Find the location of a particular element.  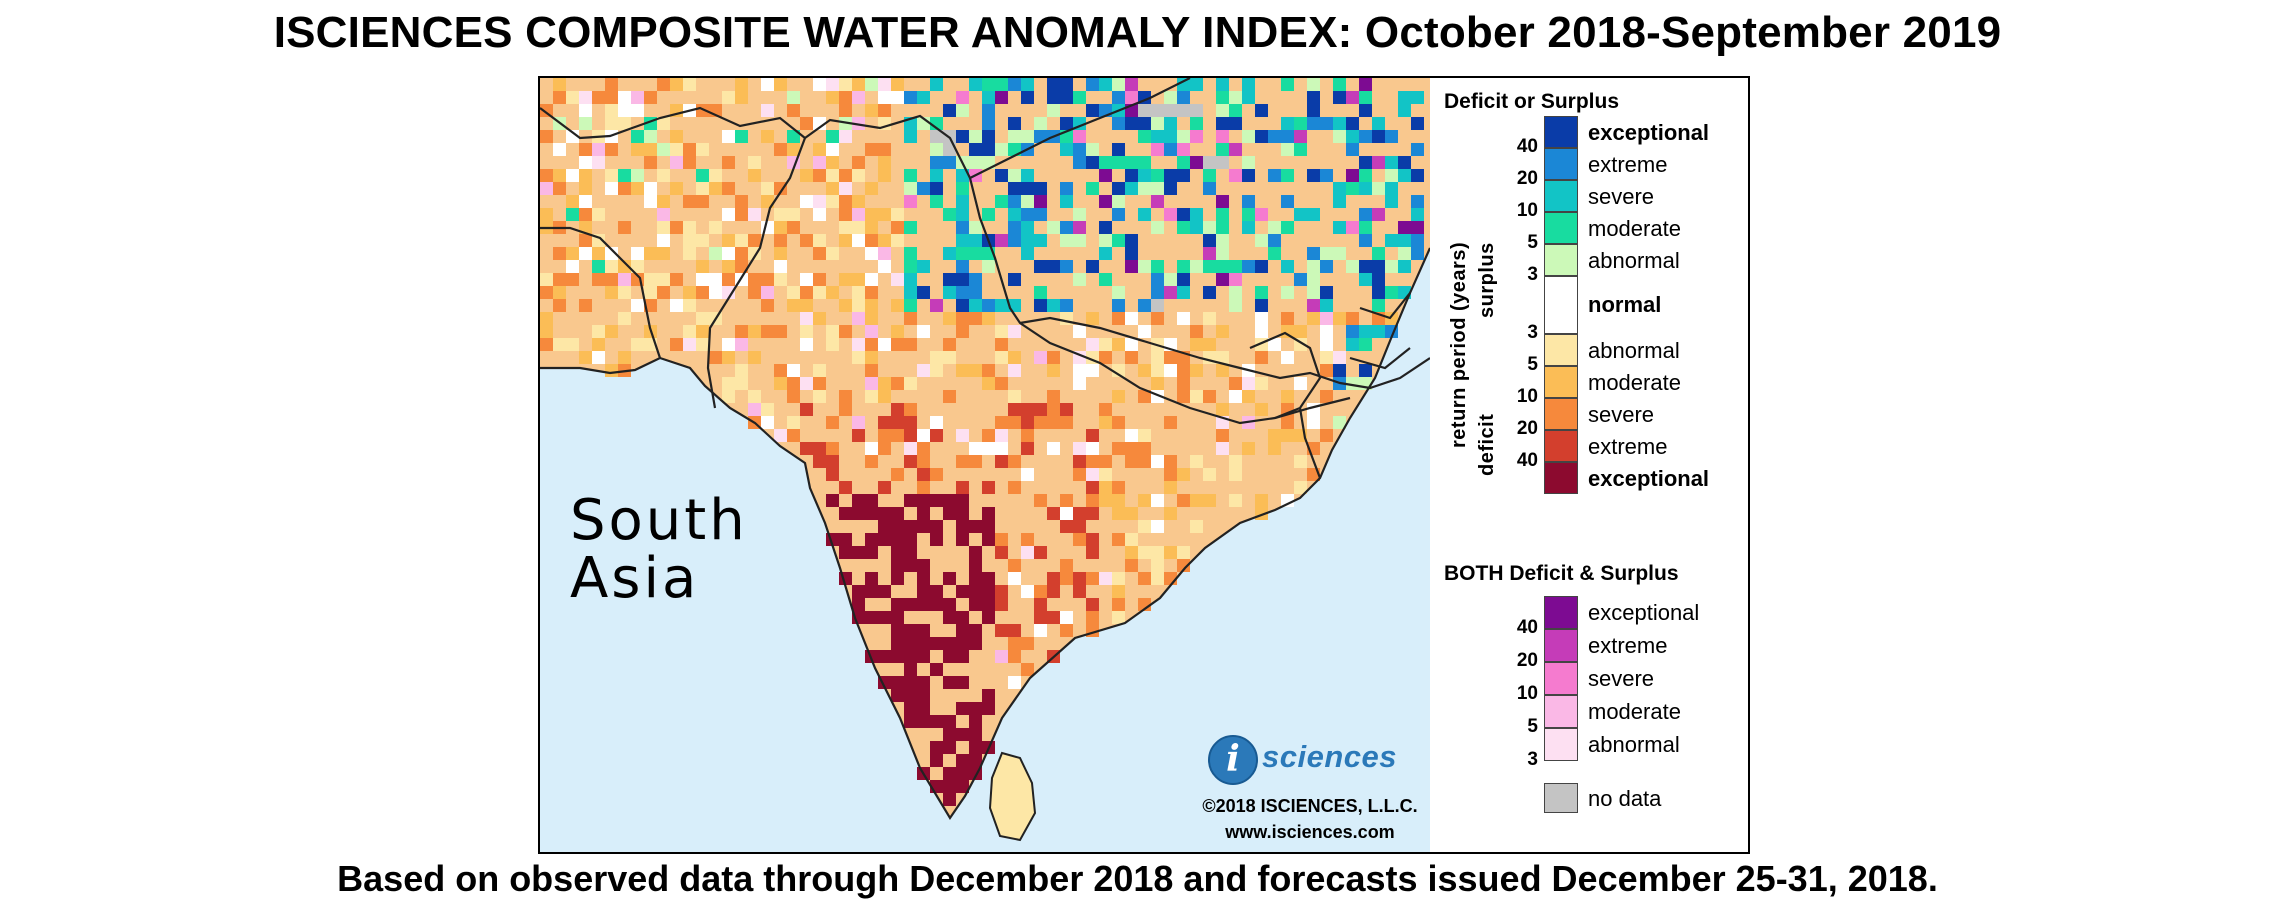

legend-label-both-exceptional: exceptional is located at coordinates (1644, 612).